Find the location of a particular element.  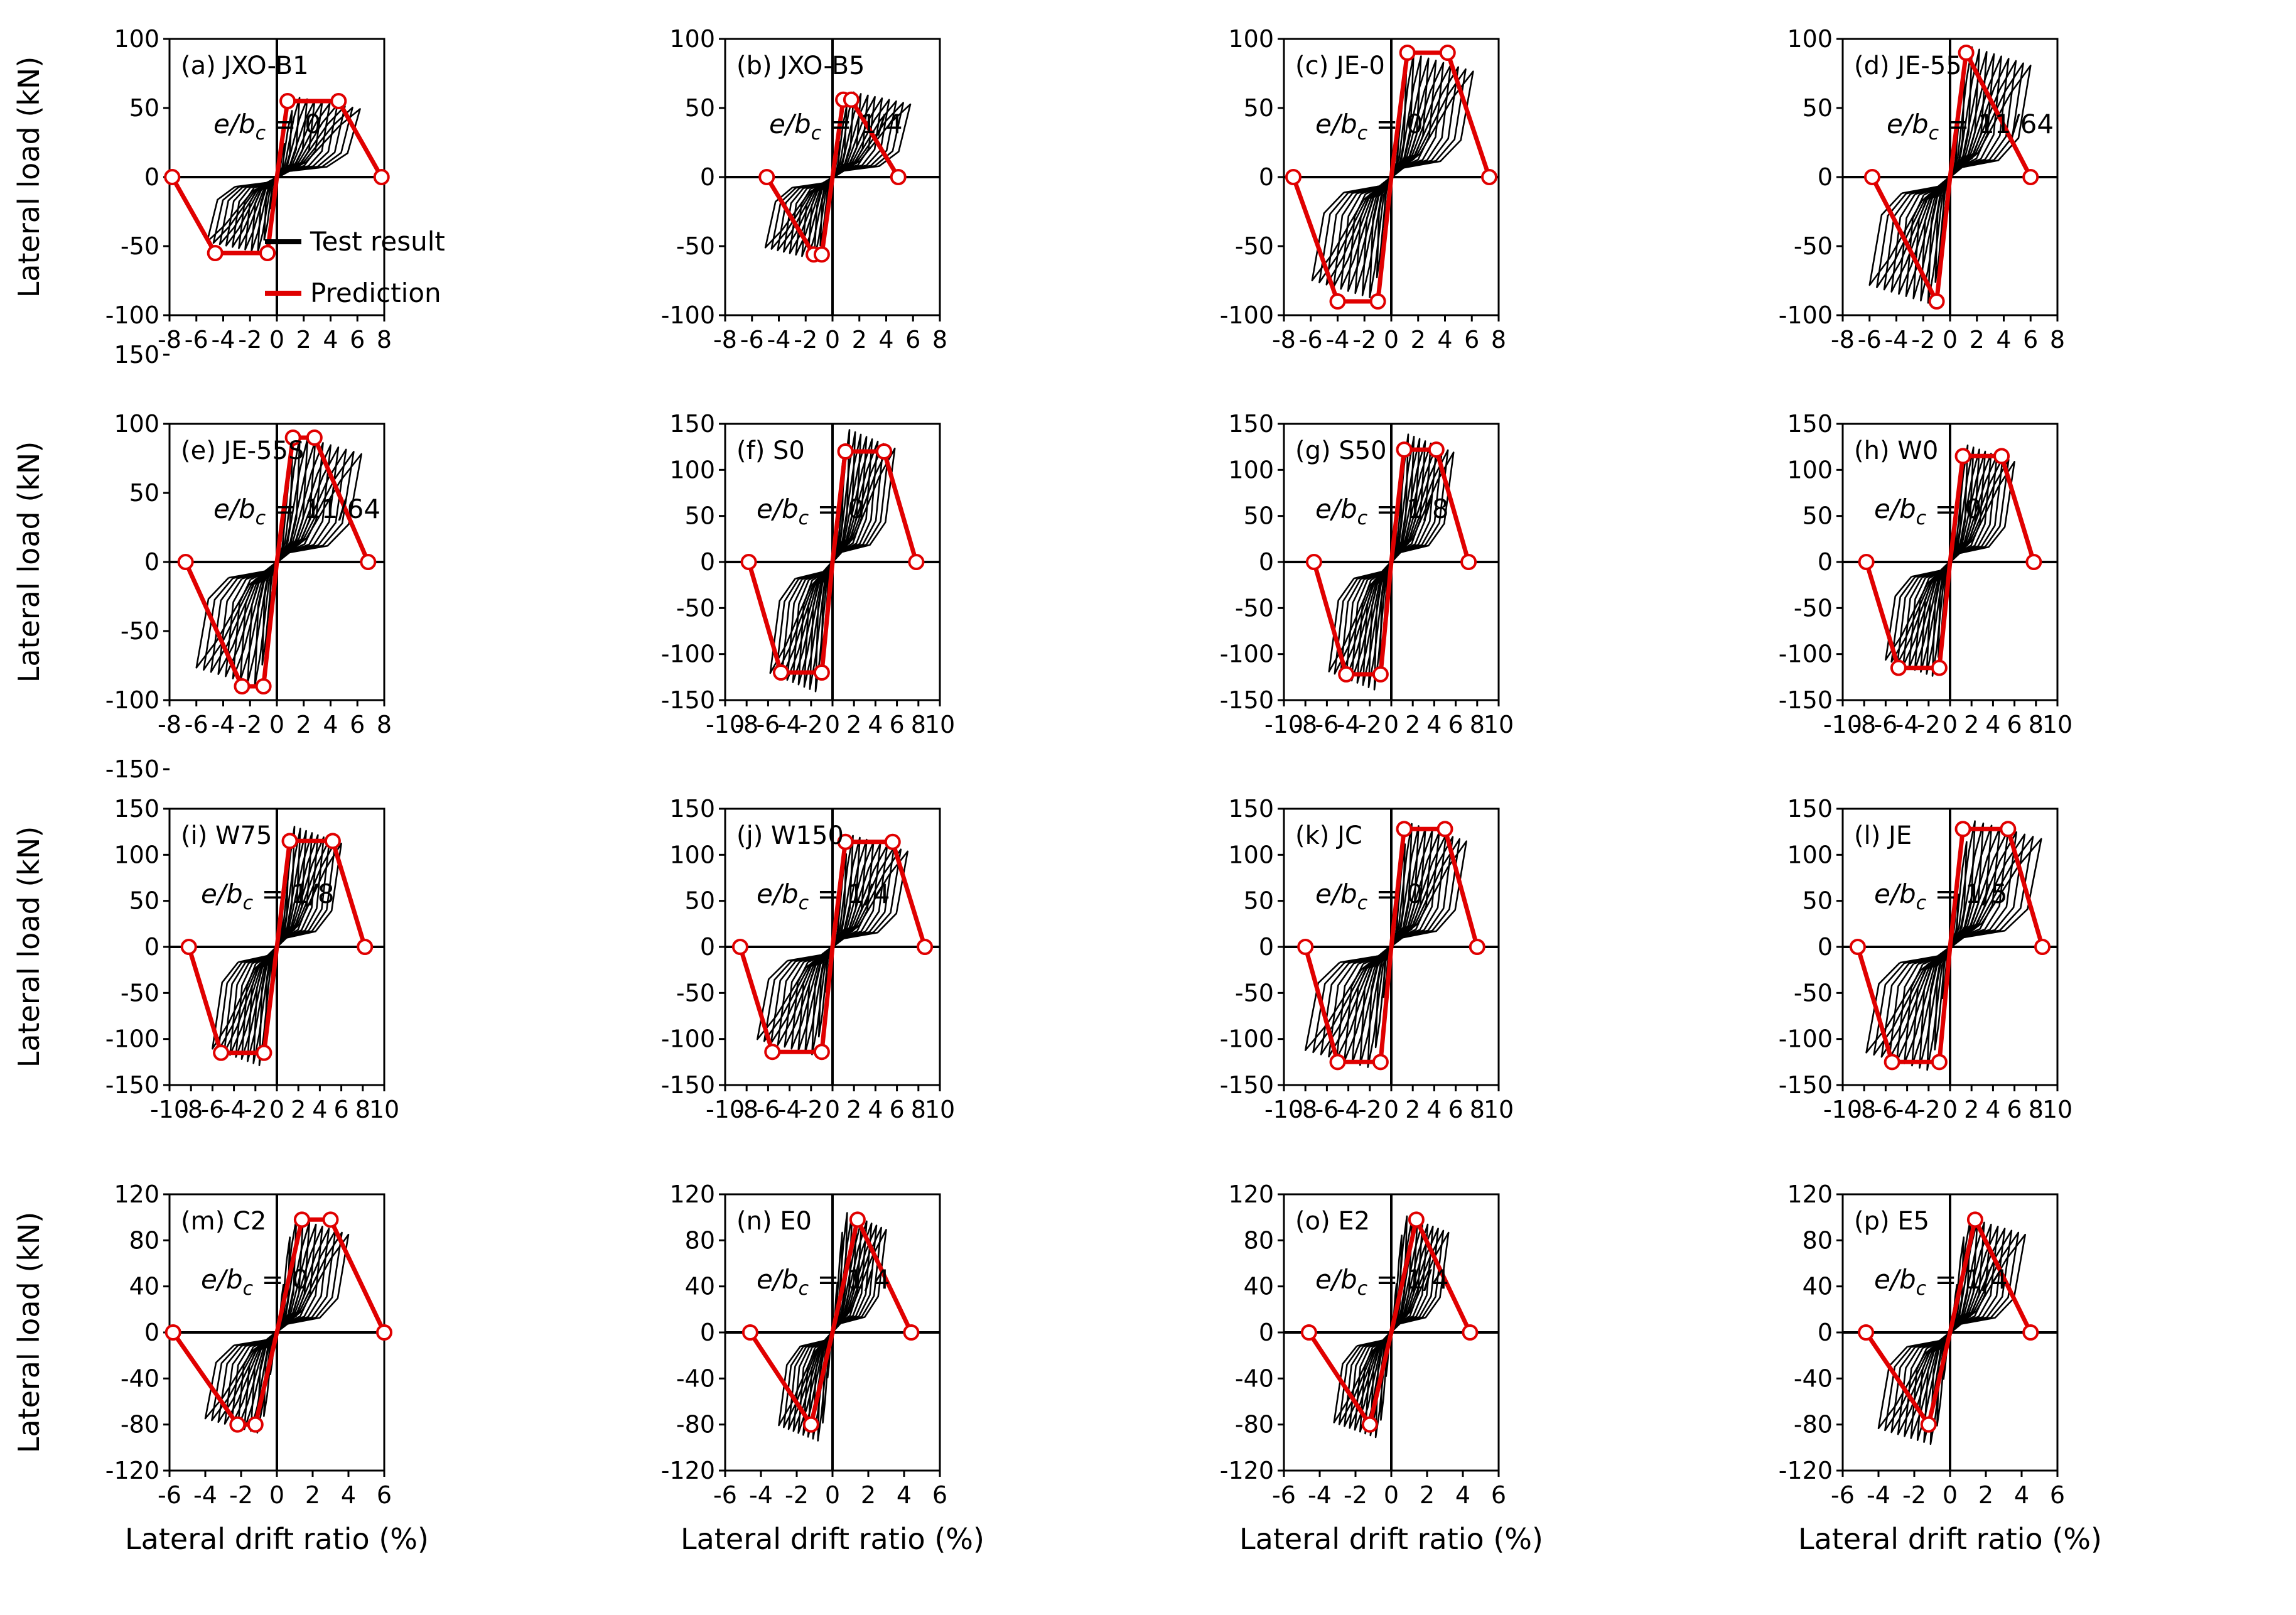

panel-label: (h) W0 is located at coordinates (1896, 450).